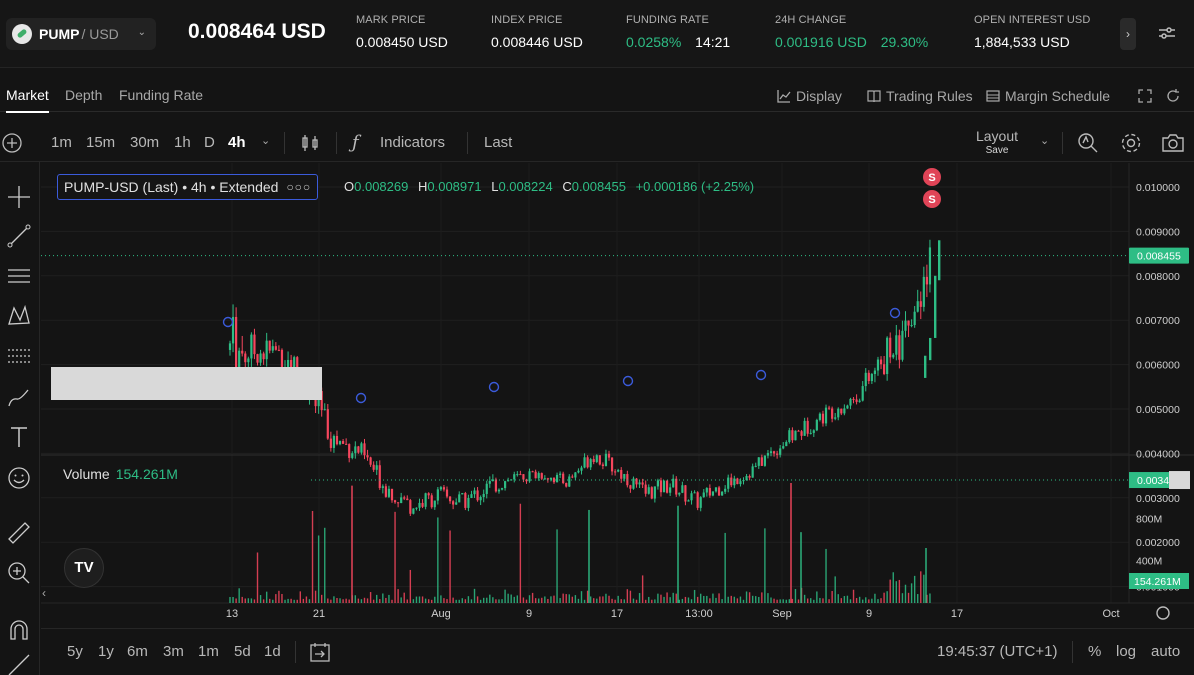 The image size is (1194, 675). Describe the element at coordinates (182, 142) in the screenshot. I see `interval-1h: 1h` at that location.